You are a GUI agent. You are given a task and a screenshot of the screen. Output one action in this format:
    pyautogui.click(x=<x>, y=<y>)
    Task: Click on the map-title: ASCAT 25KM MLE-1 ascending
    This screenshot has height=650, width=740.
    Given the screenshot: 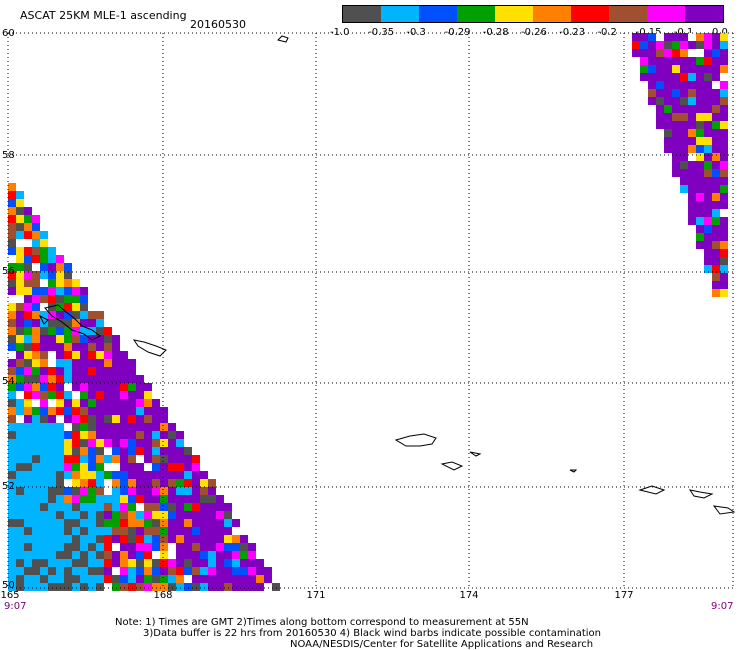 What is the action you would take?
    pyautogui.click(x=103, y=15)
    